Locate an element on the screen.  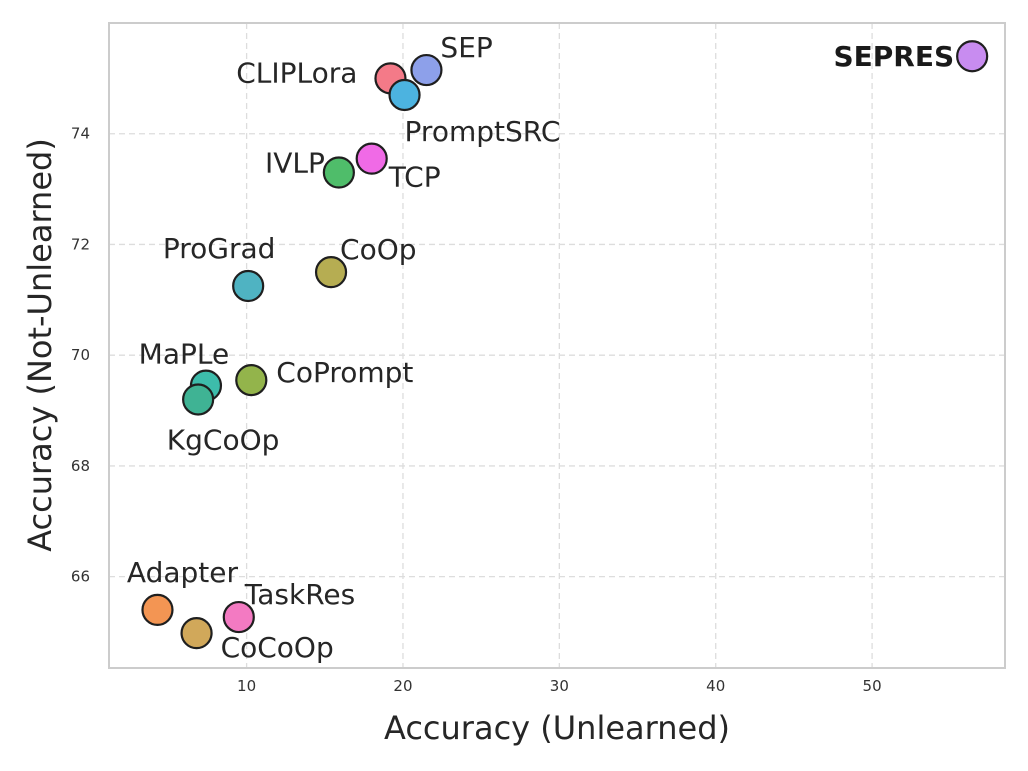
y-axis-label: Accuracy (Not-Unlearned) is located at coordinates (40, 345).